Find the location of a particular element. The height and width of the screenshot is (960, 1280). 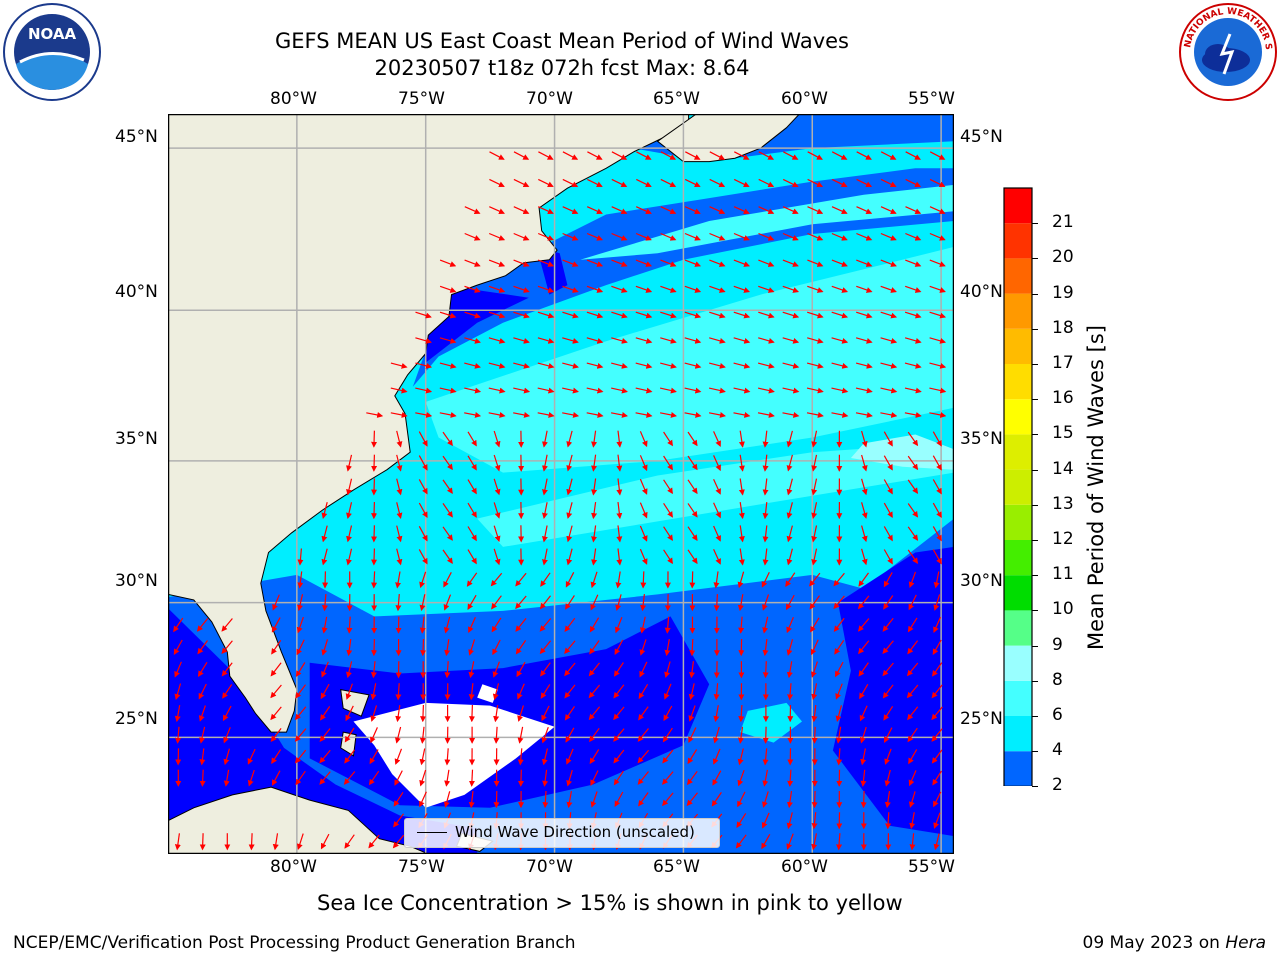

lat-label-right-40n: 40°N is located at coordinates (981, 292).